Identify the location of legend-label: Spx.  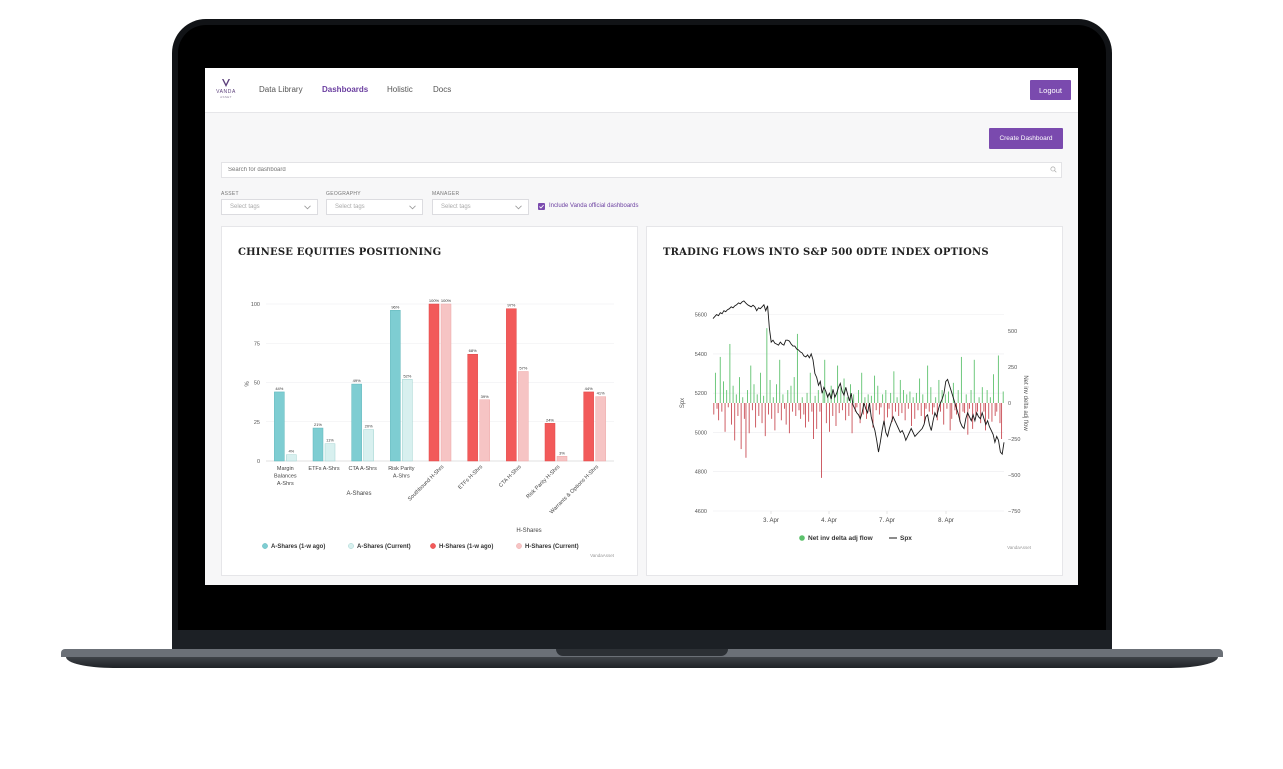
(906, 538).